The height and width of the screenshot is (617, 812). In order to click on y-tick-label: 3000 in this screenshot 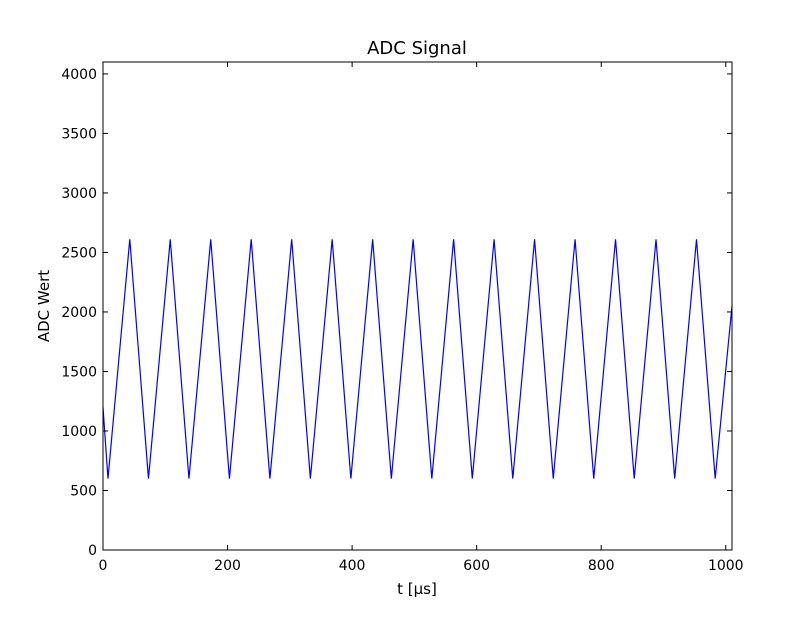, I will do `click(79, 194)`.